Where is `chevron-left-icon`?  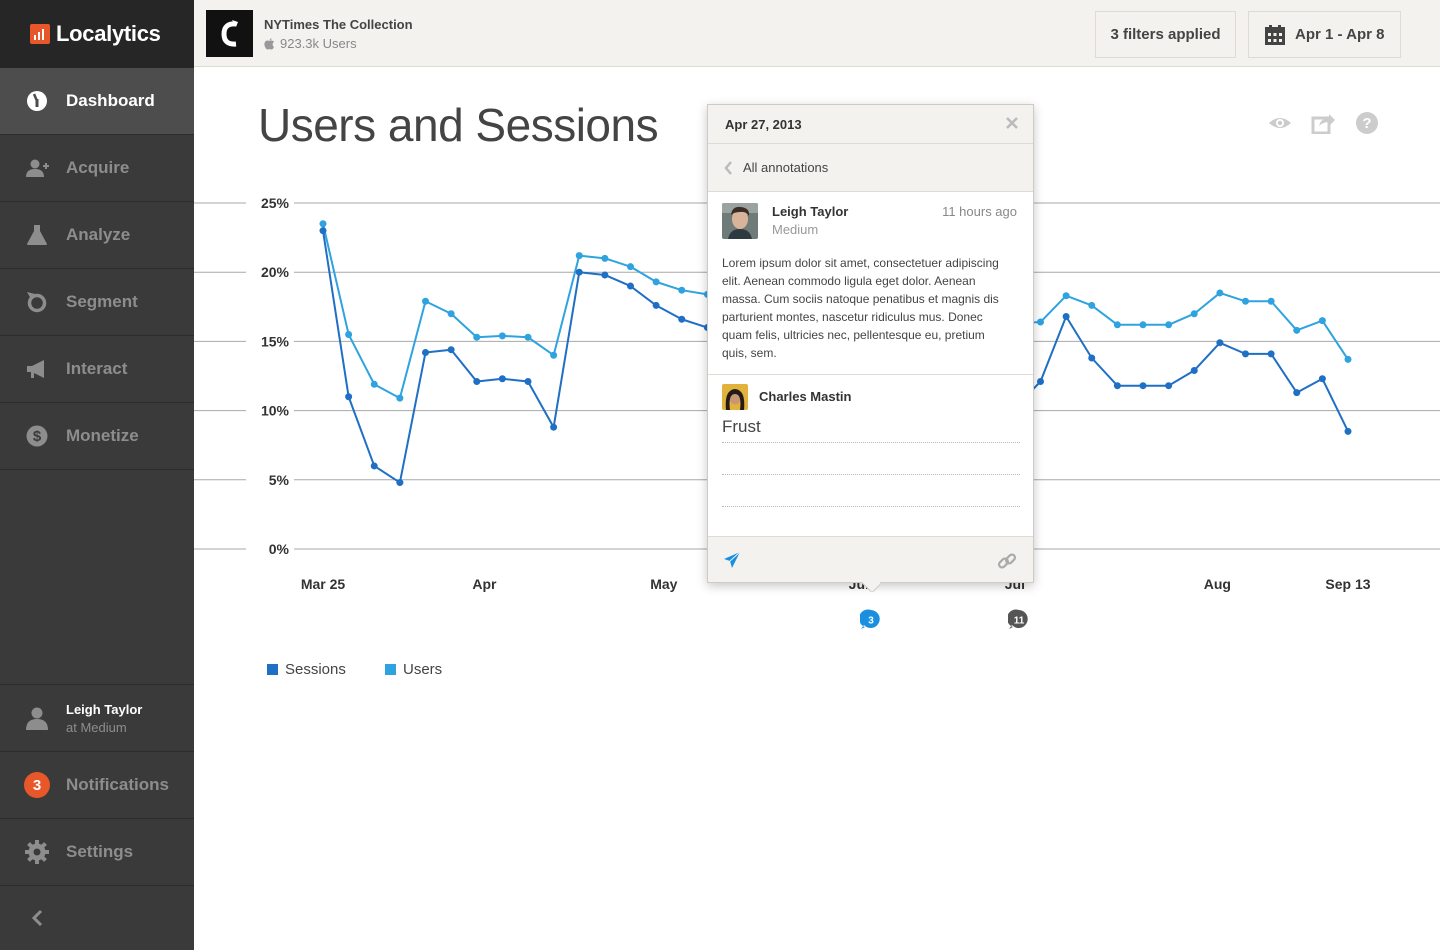
chevron-left-icon is located at coordinates (728, 167).